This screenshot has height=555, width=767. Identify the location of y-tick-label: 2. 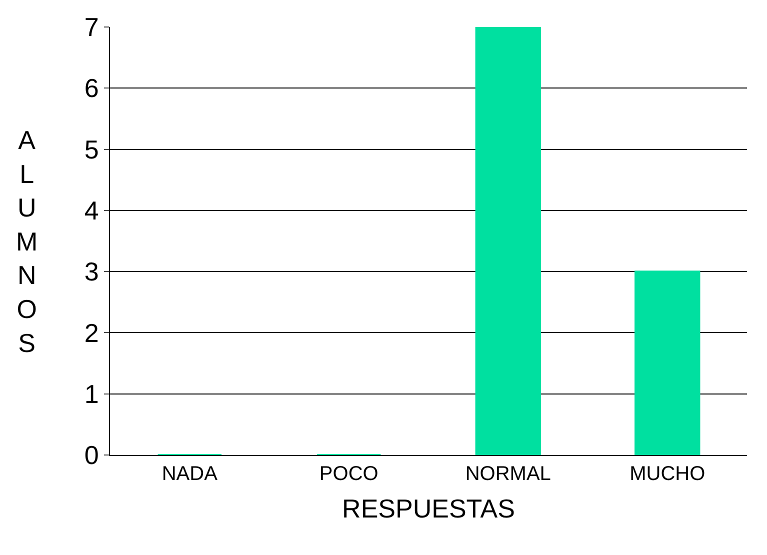
(91, 333).